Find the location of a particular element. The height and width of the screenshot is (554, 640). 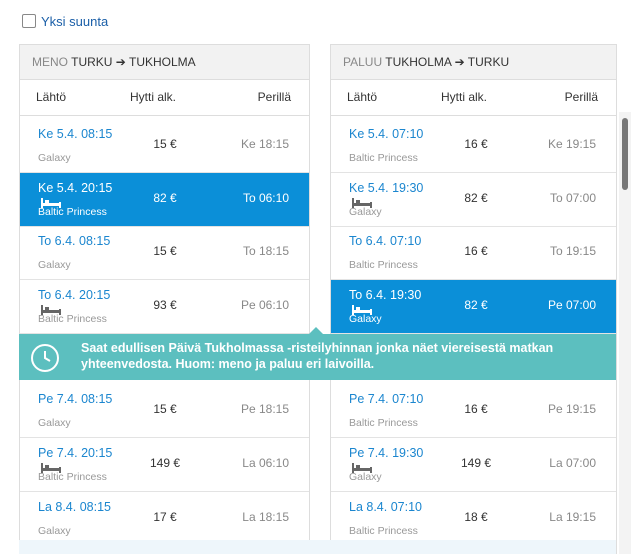

departure-row: La 8.4. 08:15 Galaxy 17 € La 18:15 is located at coordinates (164, 519).